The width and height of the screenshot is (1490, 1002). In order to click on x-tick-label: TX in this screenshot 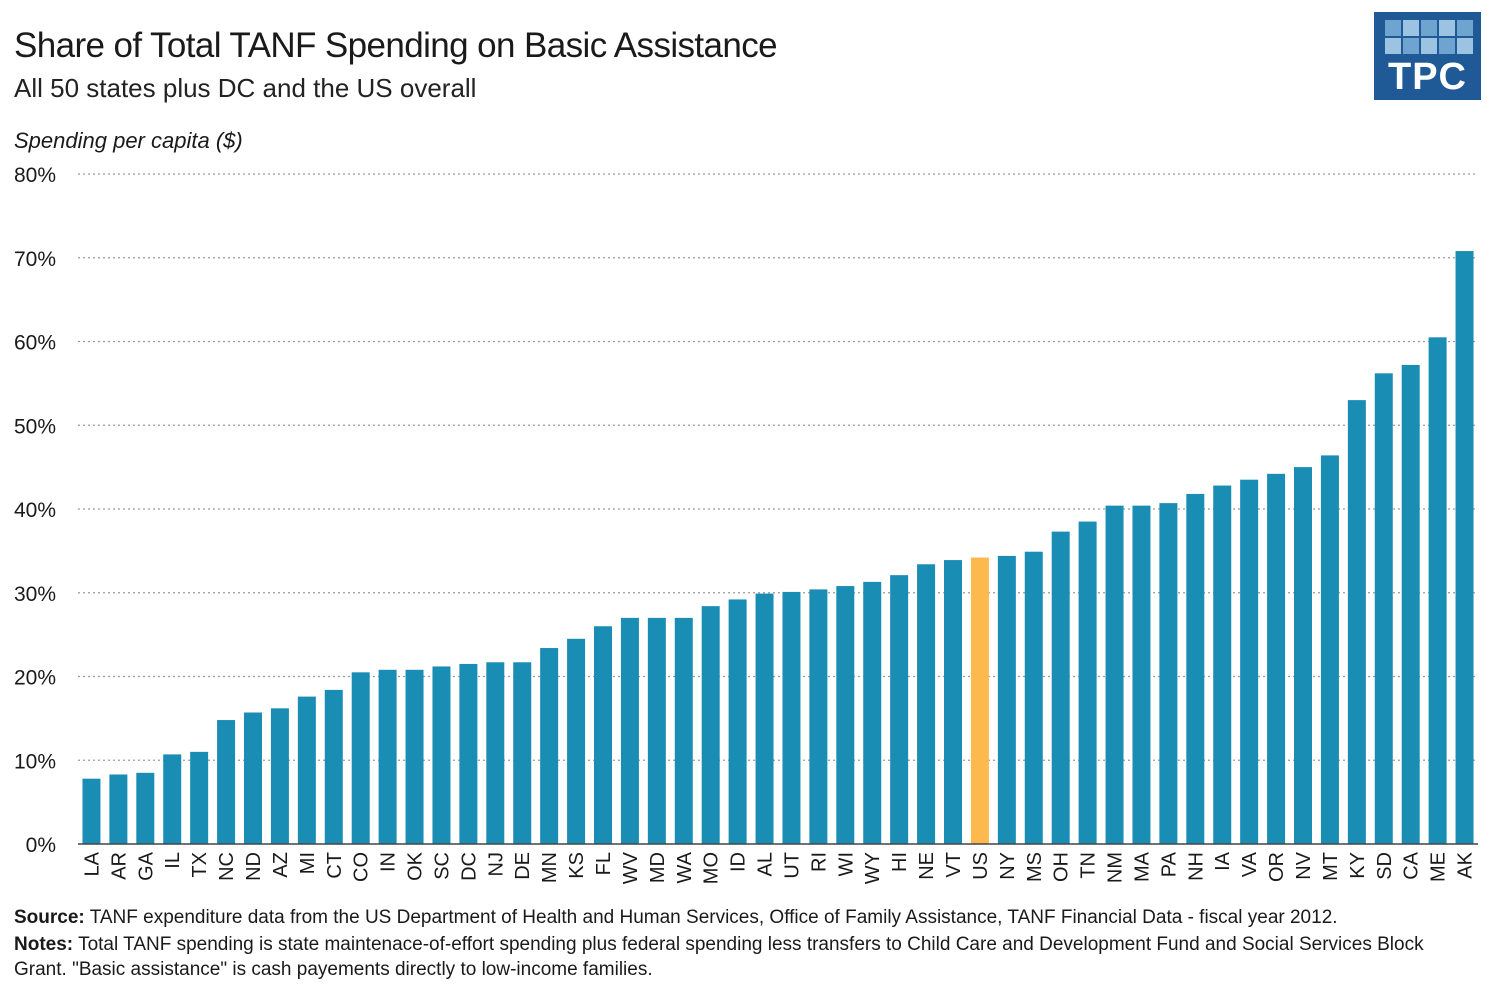, I will do `click(200, 865)`.